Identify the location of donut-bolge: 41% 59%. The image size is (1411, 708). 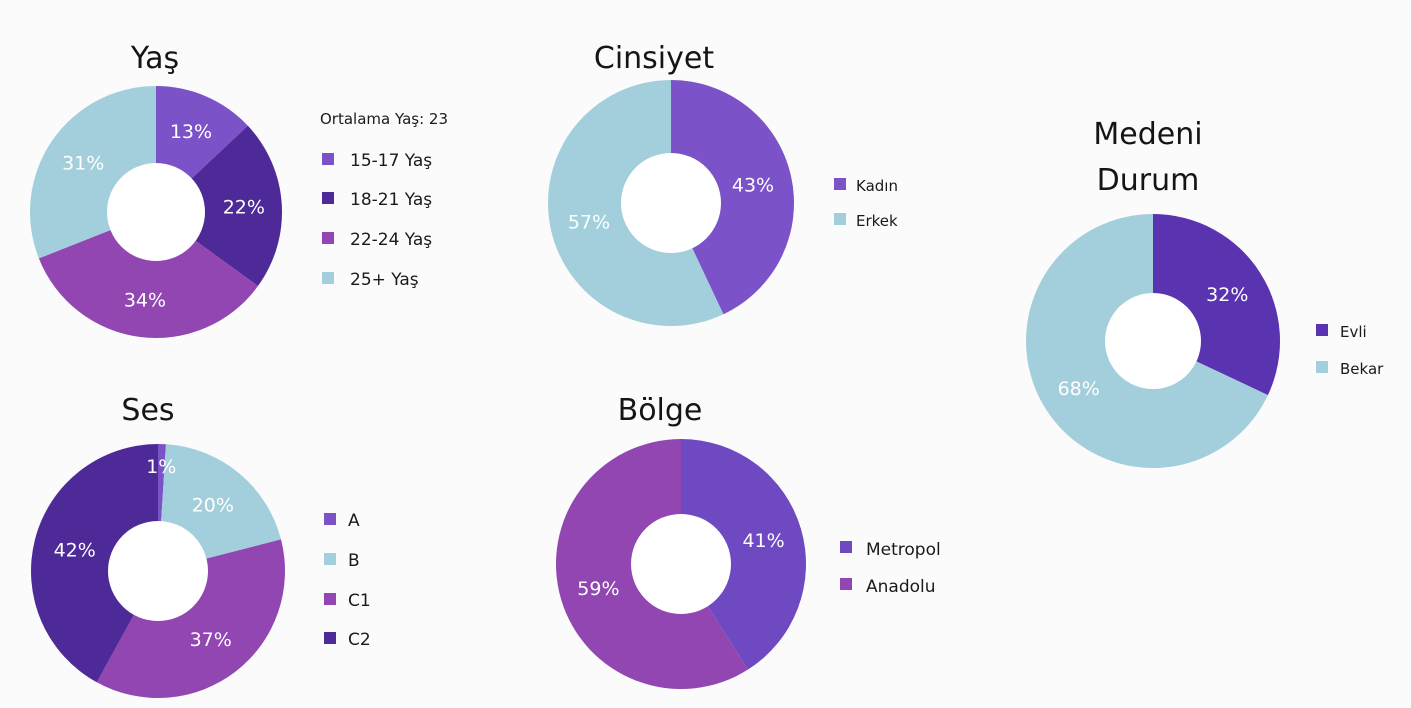
(681, 564).